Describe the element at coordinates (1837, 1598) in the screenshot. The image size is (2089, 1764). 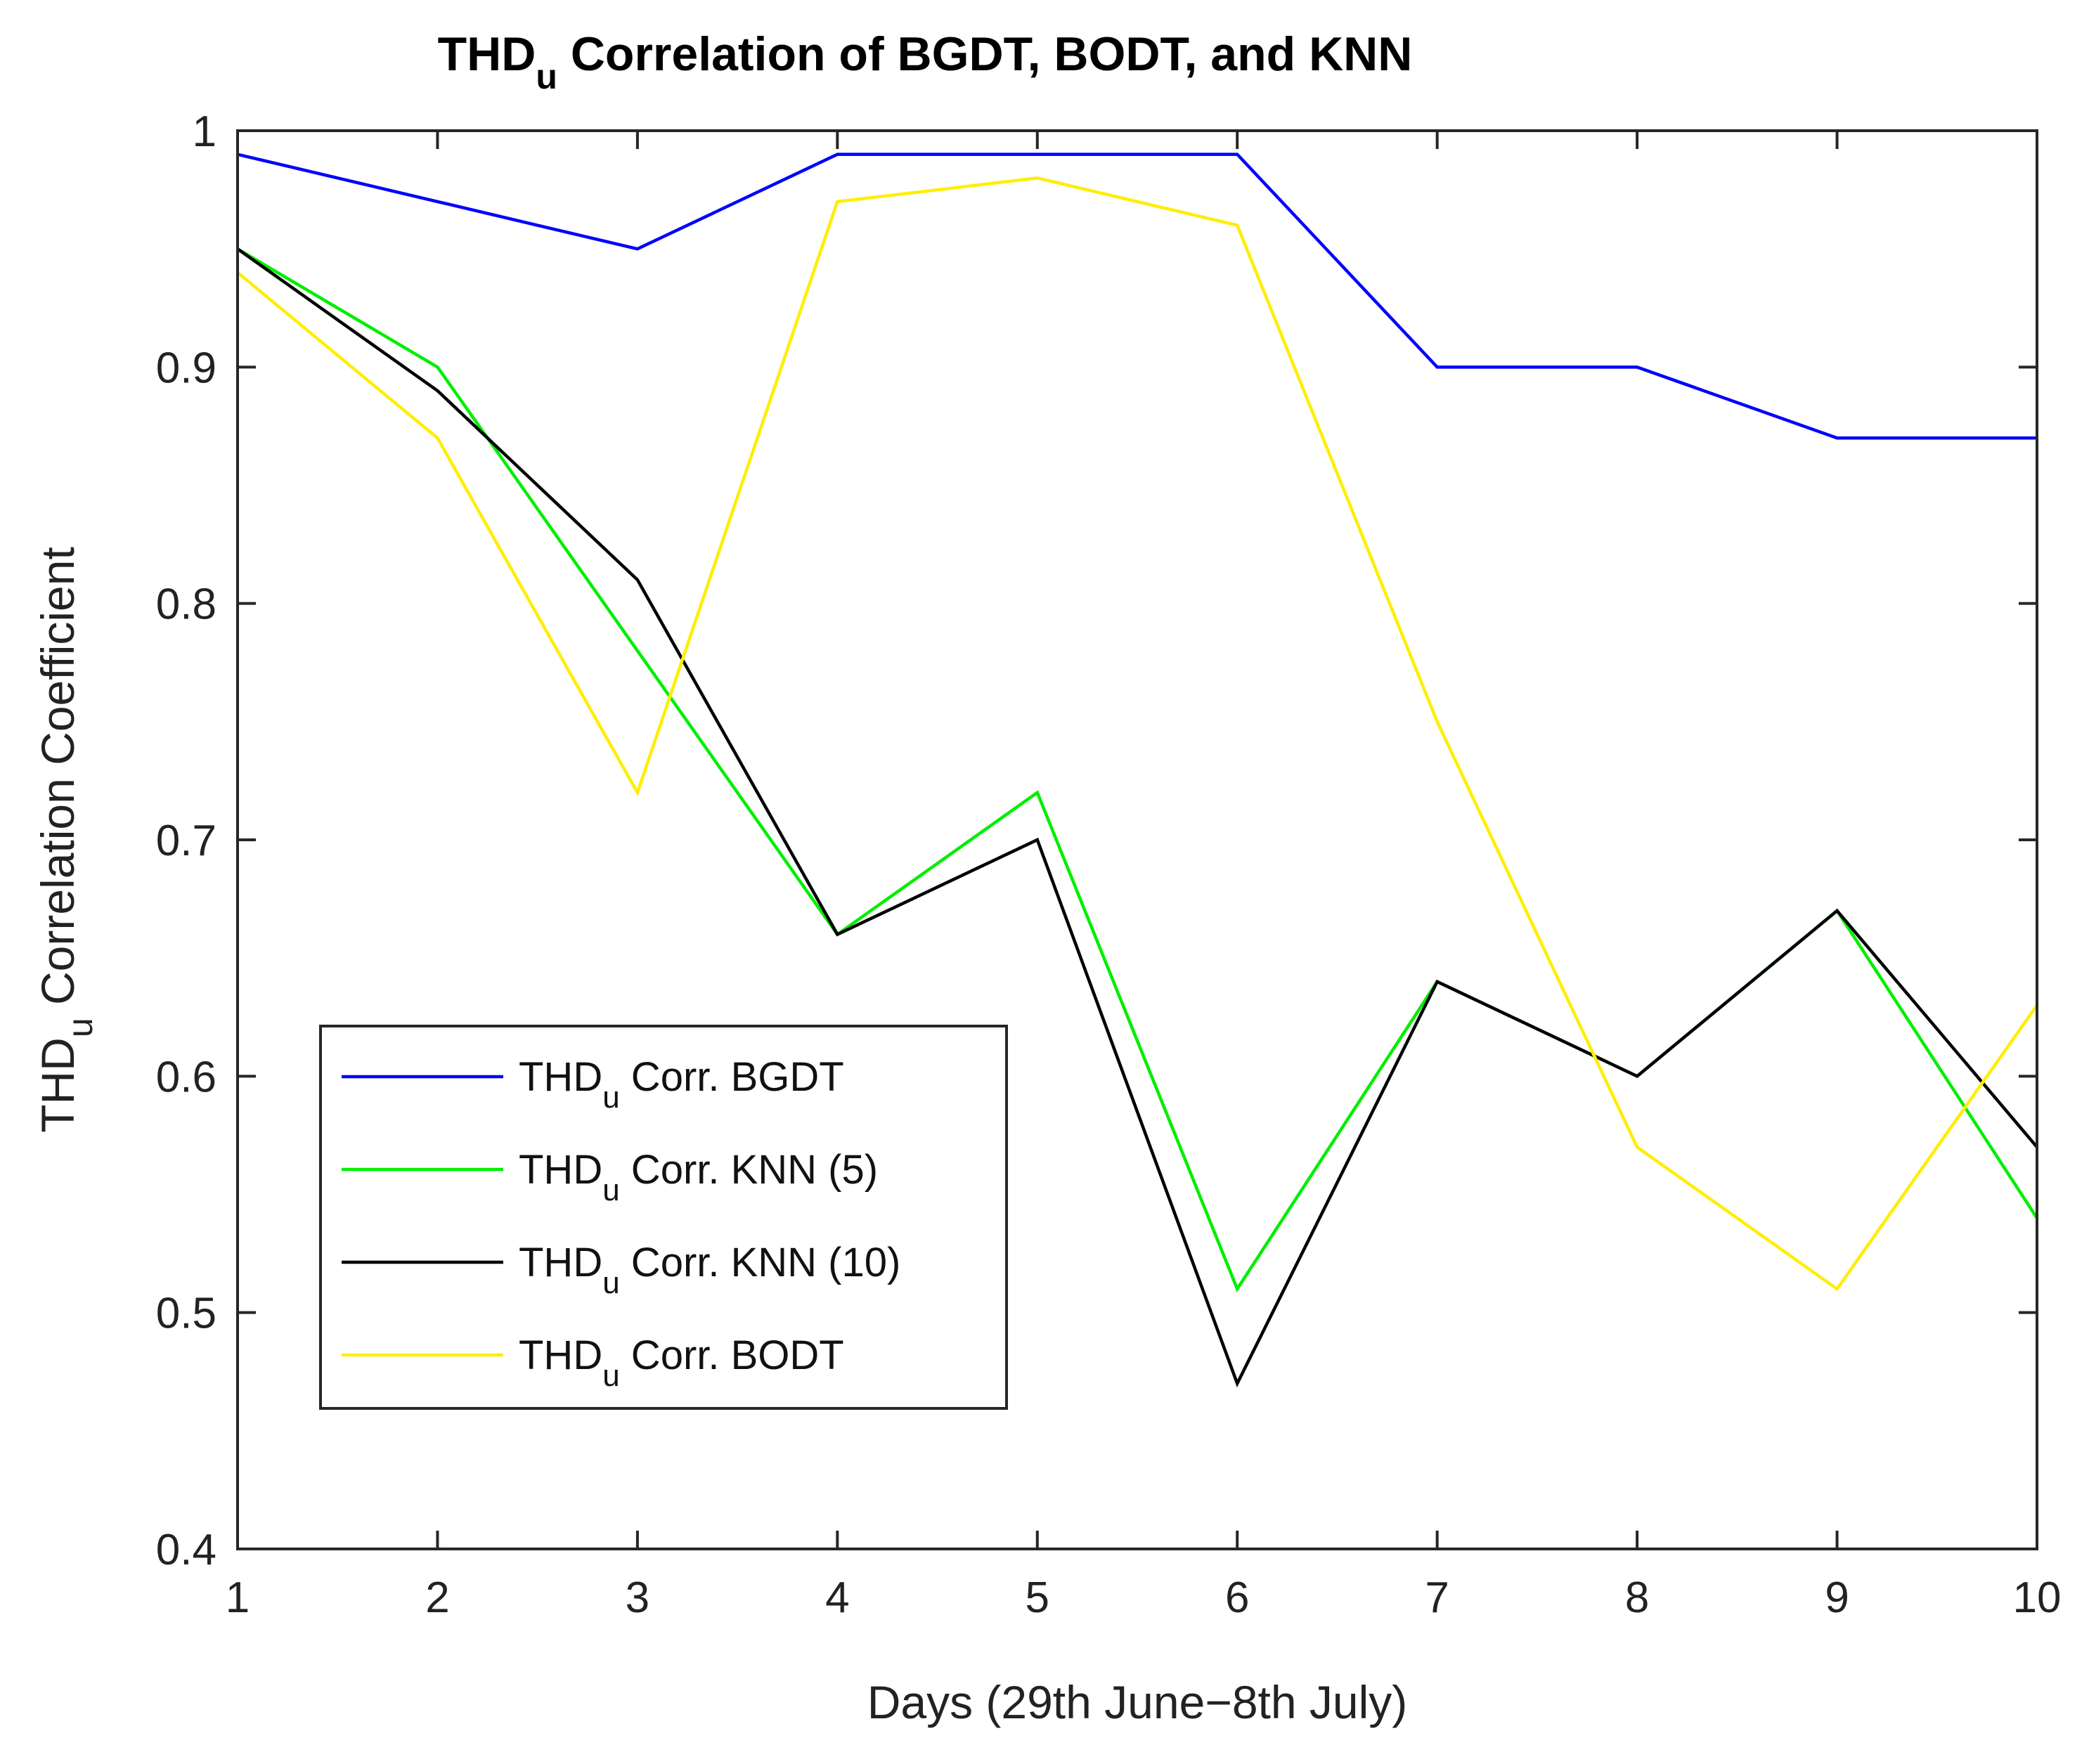
I see `x-tick-label: 9` at that location.